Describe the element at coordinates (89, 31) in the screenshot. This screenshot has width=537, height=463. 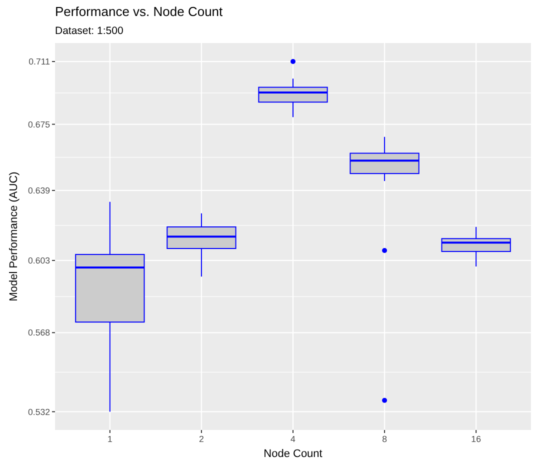
I see `chart-subtitle: Dataset: 1:500` at that location.